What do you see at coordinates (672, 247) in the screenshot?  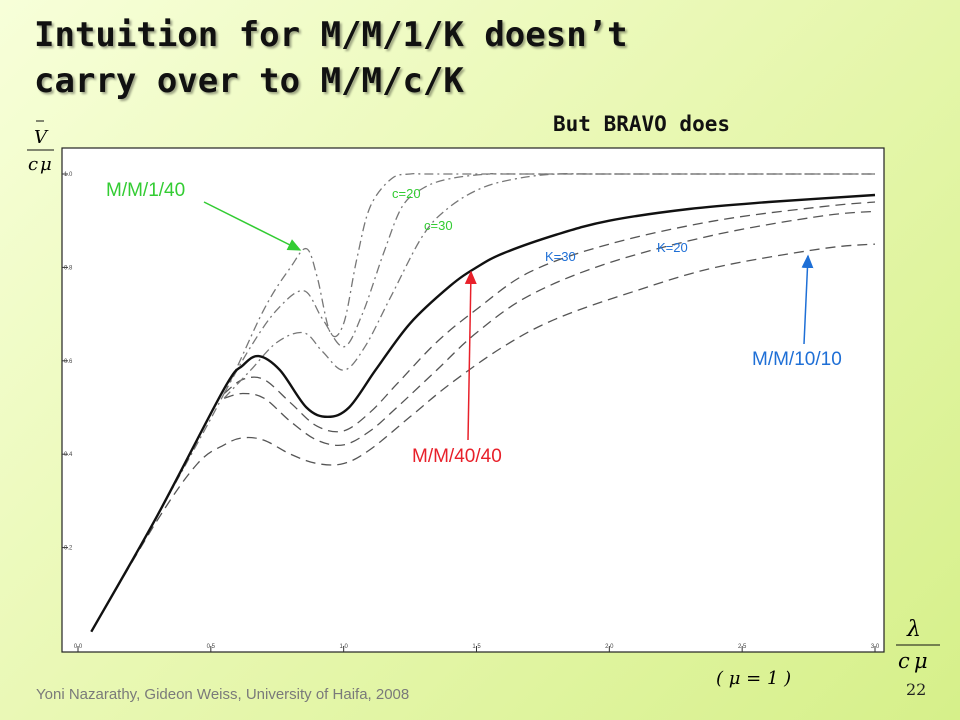 I see `label-k20: K=20` at bounding box center [672, 247].